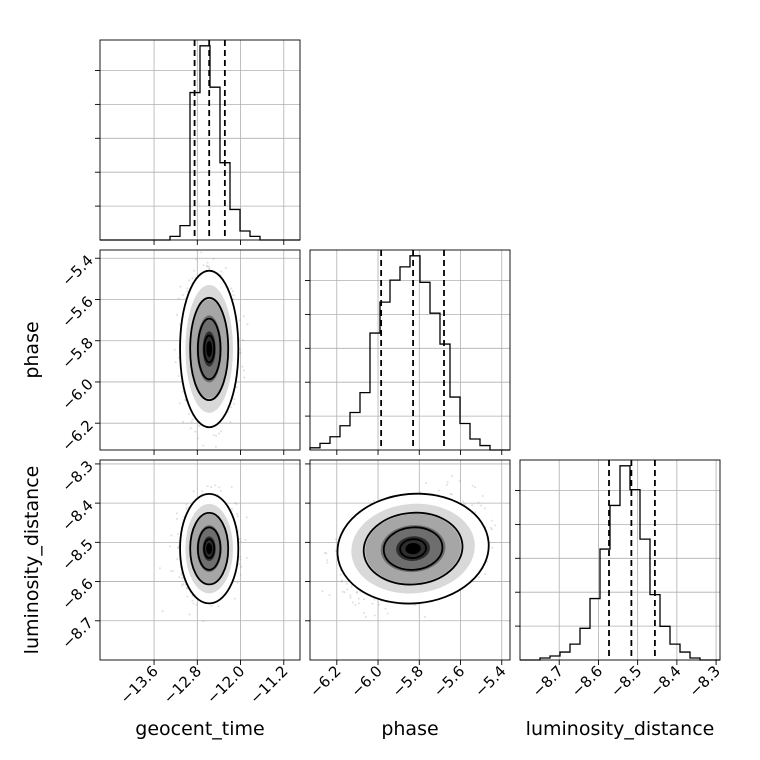 This screenshot has height=760, width=760. What do you see at coordinates (179, 348) in the screenshot?
I see `joint-geocent-time-vs-phase: −6.2−6.0−5.8−5.6 −5.4` at bounding box center [179, 348].